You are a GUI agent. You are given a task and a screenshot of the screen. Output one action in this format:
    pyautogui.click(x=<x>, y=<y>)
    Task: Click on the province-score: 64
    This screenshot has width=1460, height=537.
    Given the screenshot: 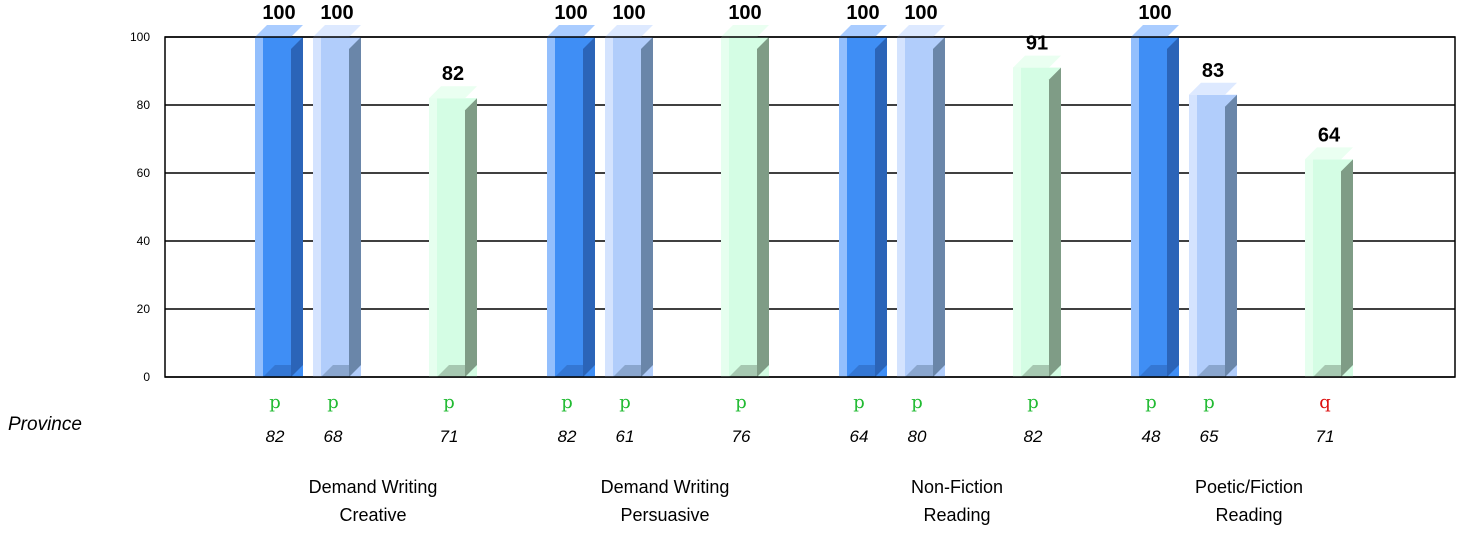 What is the action you would take?
    pyautogui.click(x=859, y=436)
    